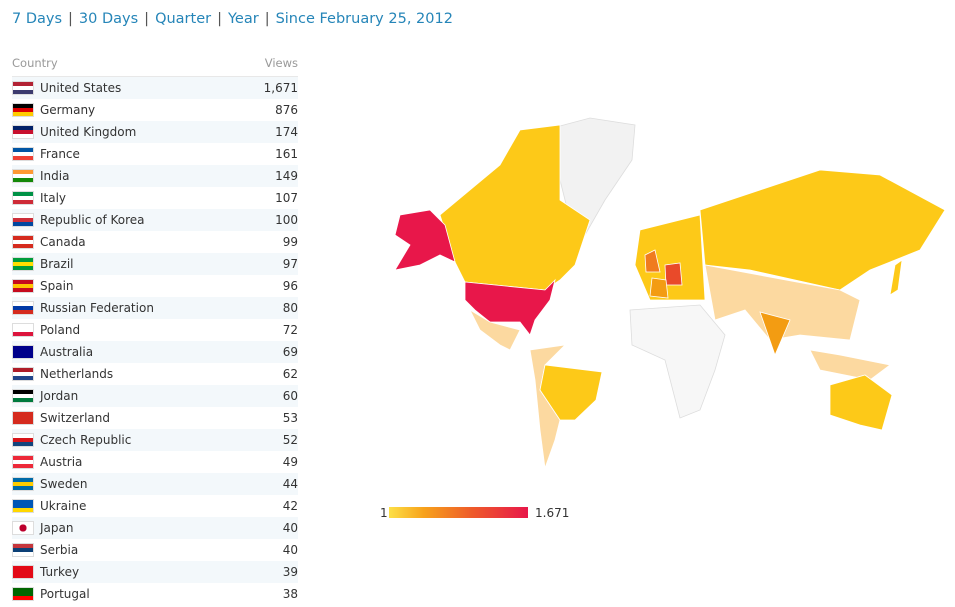 This screenshot has height=607, width=955. I want to click on table-row: France 161, so click(155, 154).